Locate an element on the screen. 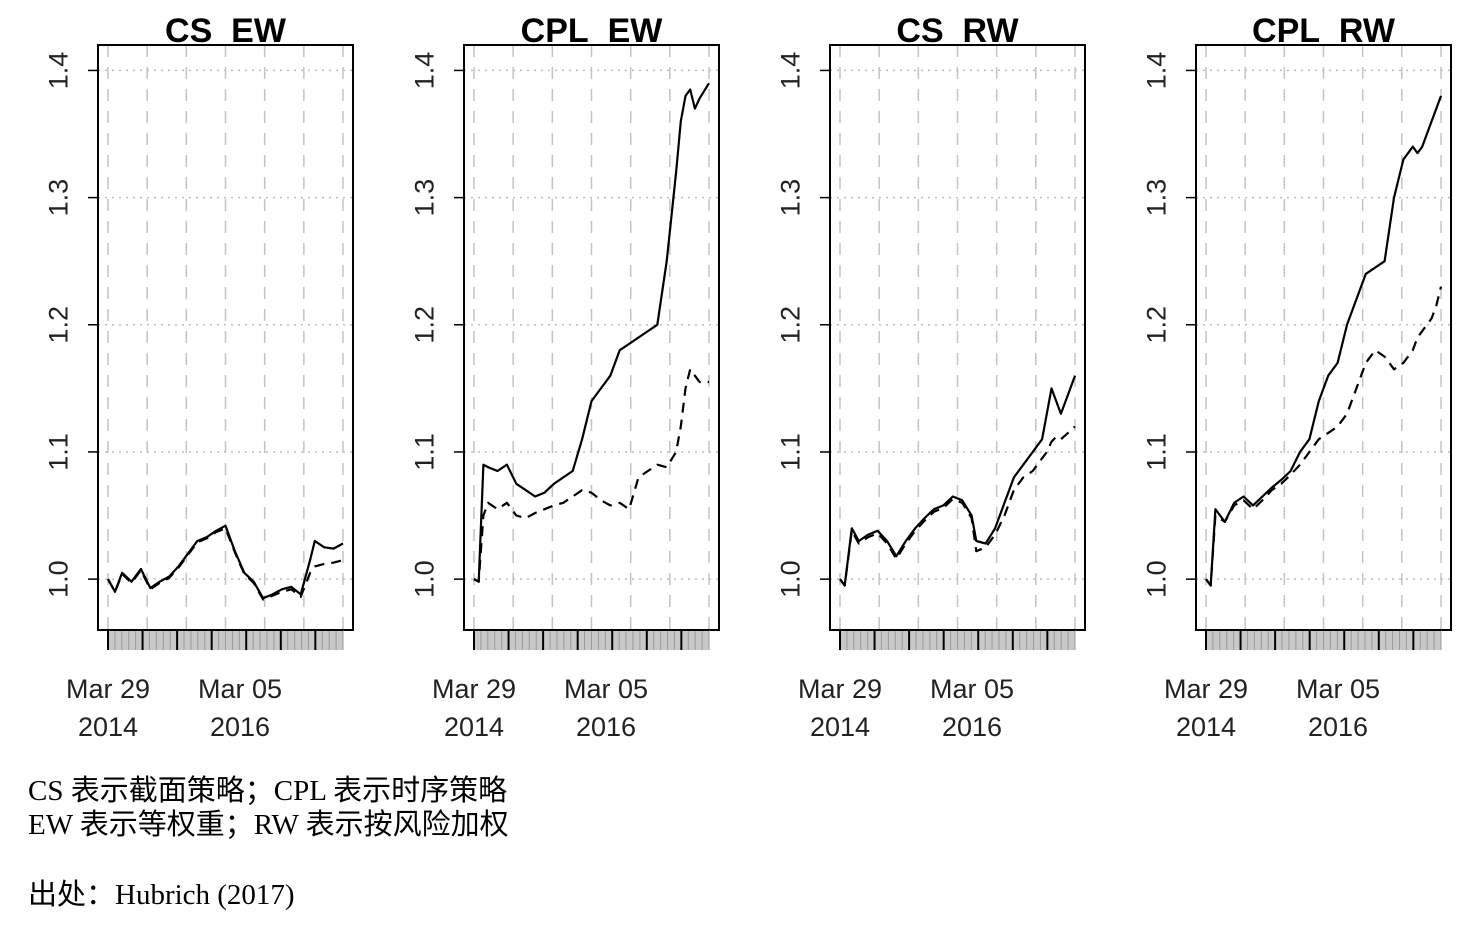 The image size is (1476, 926). panel-title: CS_EW is located at coordinates (226, 31).